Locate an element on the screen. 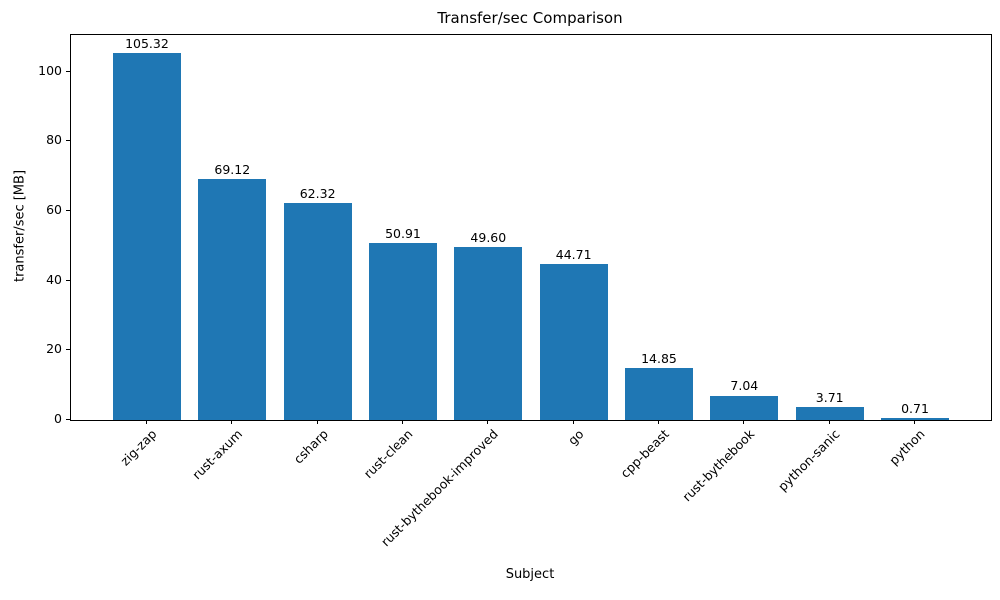 The width and height of the screenshot is (1000, 600). x-tick-label: cpp-beast is located at coordinates (644, 453).